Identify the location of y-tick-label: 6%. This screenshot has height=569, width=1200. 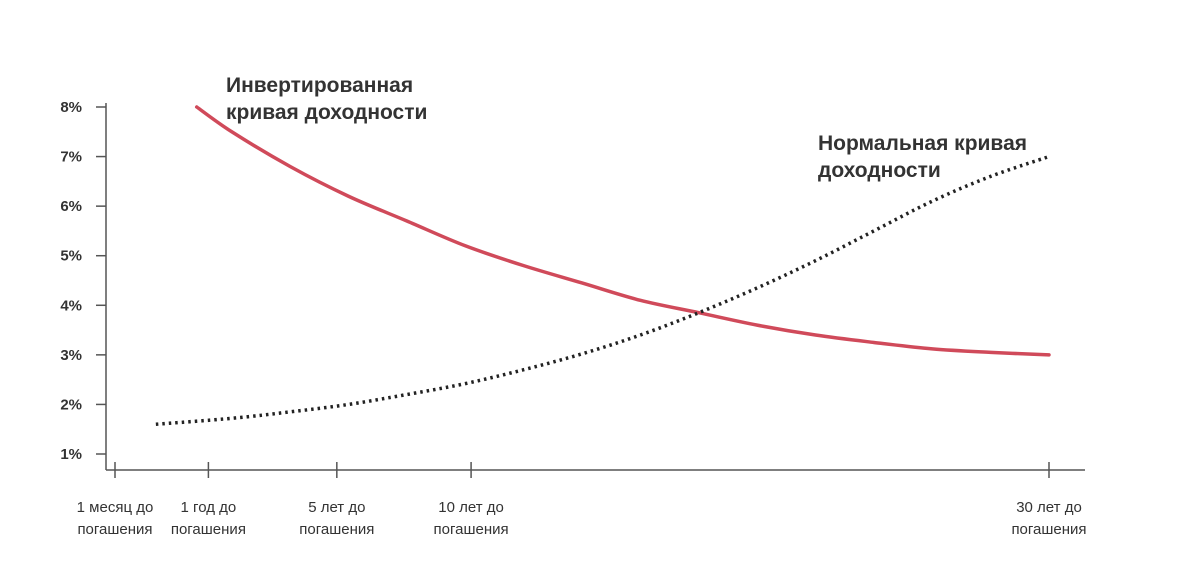
(71, 206).